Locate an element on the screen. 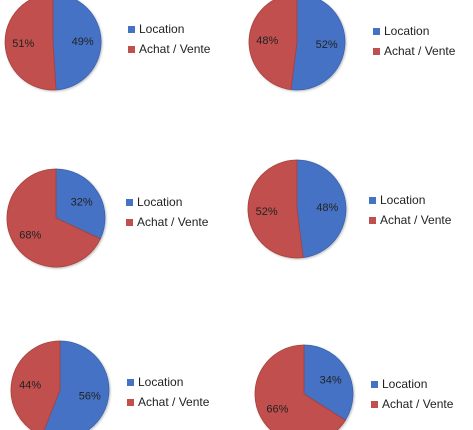 The width and height of the screenshot is (473, 430). legend-location-label-3: Location is located at coordinates (159, 202).